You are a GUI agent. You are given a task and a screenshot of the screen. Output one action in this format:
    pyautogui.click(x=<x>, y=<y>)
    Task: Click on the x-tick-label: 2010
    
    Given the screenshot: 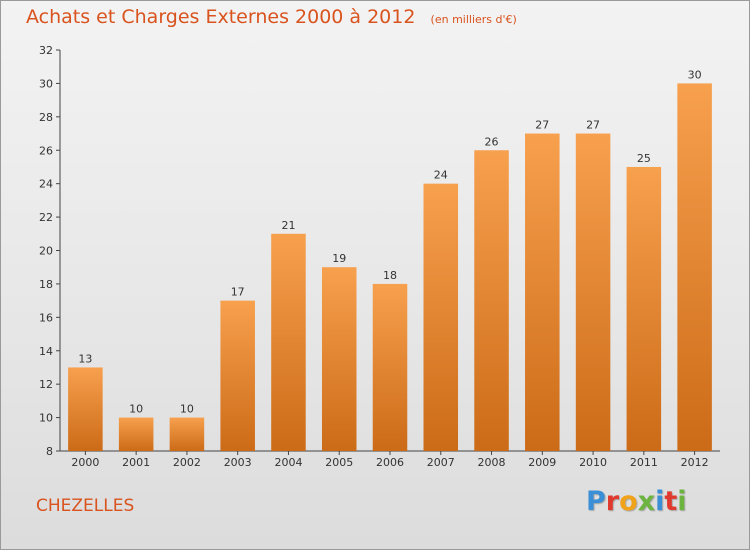 What is the action you would take?
    pyautogui.click(x=593, y=462)
    